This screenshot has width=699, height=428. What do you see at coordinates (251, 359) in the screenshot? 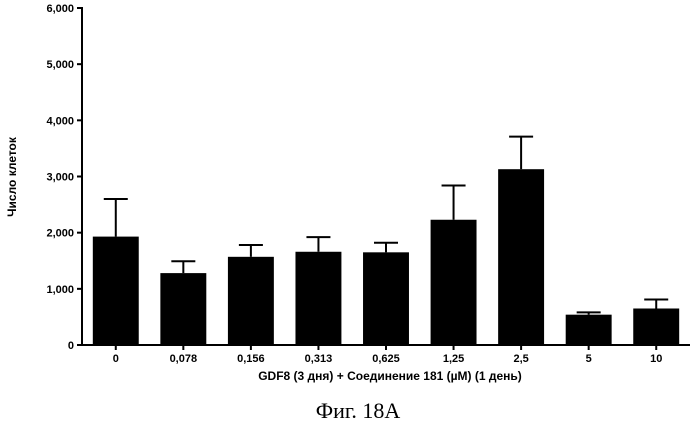
I see `x-tick-label: 0,156` at bounding box center [251, 359].